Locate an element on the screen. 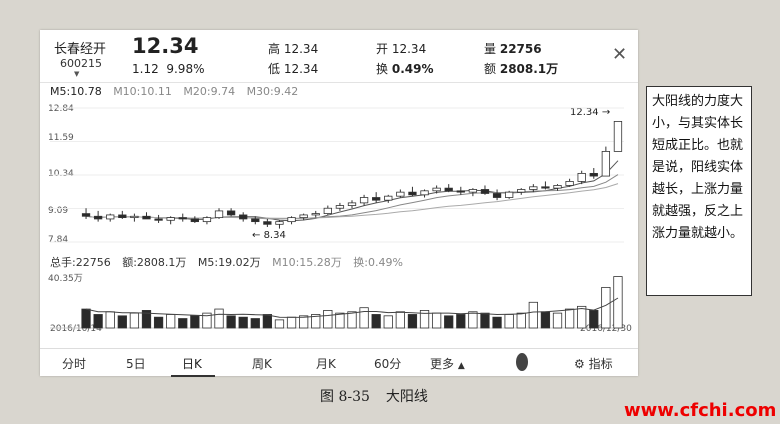  settings-icon: ⚙ is located at coordinates (579, 364).